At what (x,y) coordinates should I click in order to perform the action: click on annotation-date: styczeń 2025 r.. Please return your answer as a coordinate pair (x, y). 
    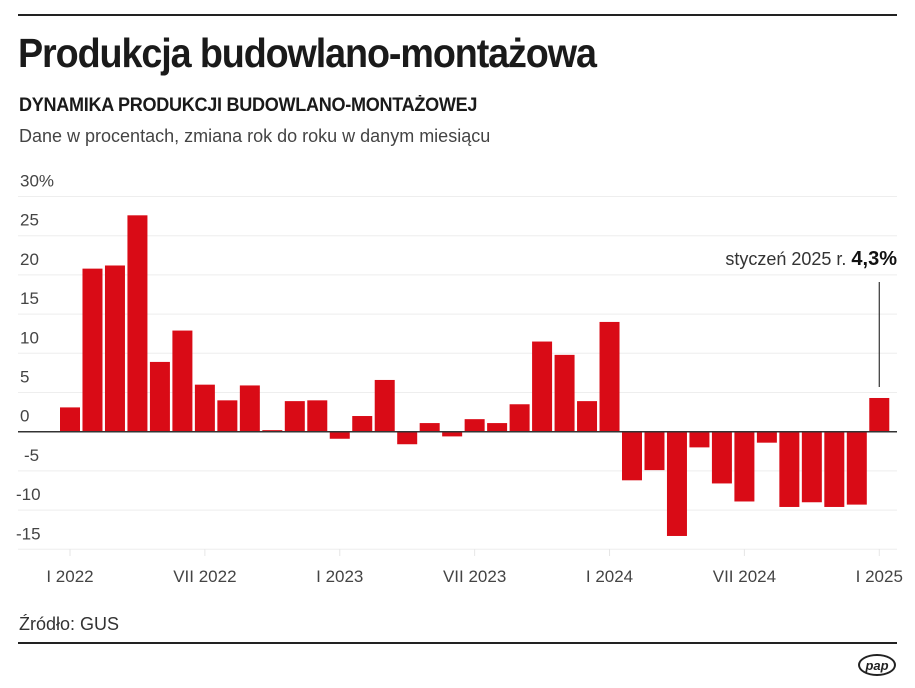
    Looking at the image, I should click on (788, 259).